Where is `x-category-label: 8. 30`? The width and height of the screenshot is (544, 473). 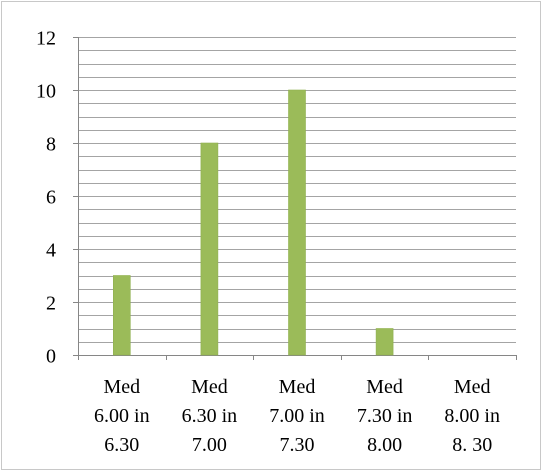
x-category-label: 8. 30 is located at coordinates (472, 445).